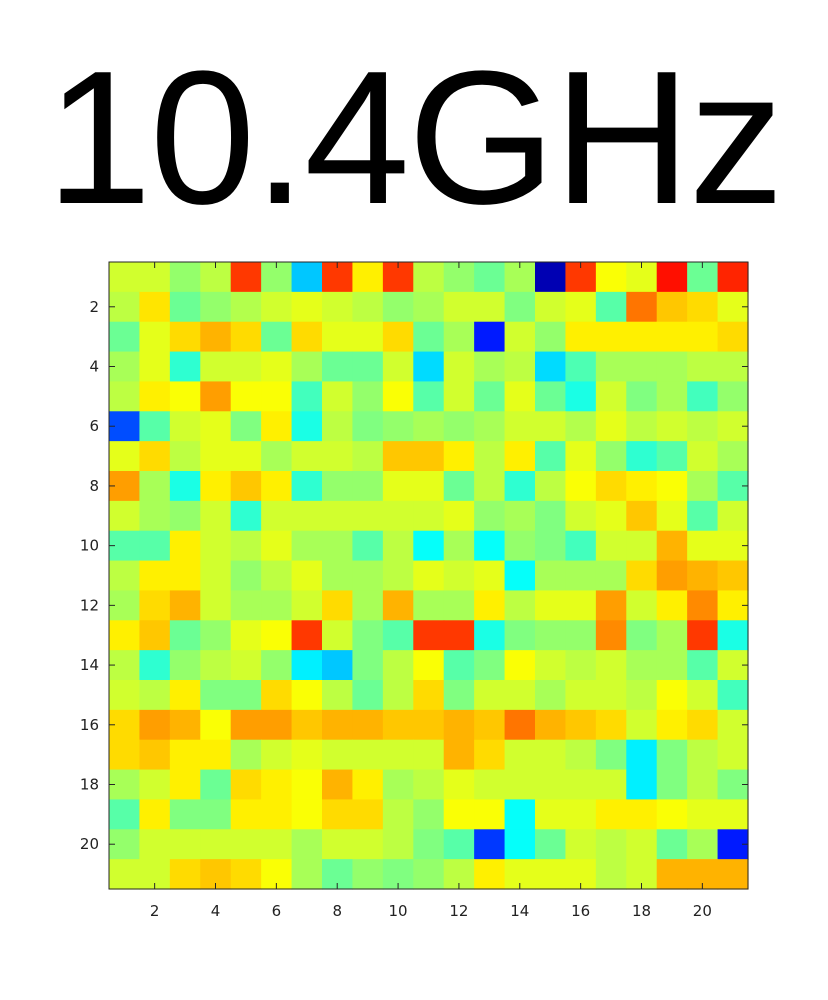 The height and width of the screenshot is (1000, 828). I want to click on y-tick-label: 16, so click(89, 725).